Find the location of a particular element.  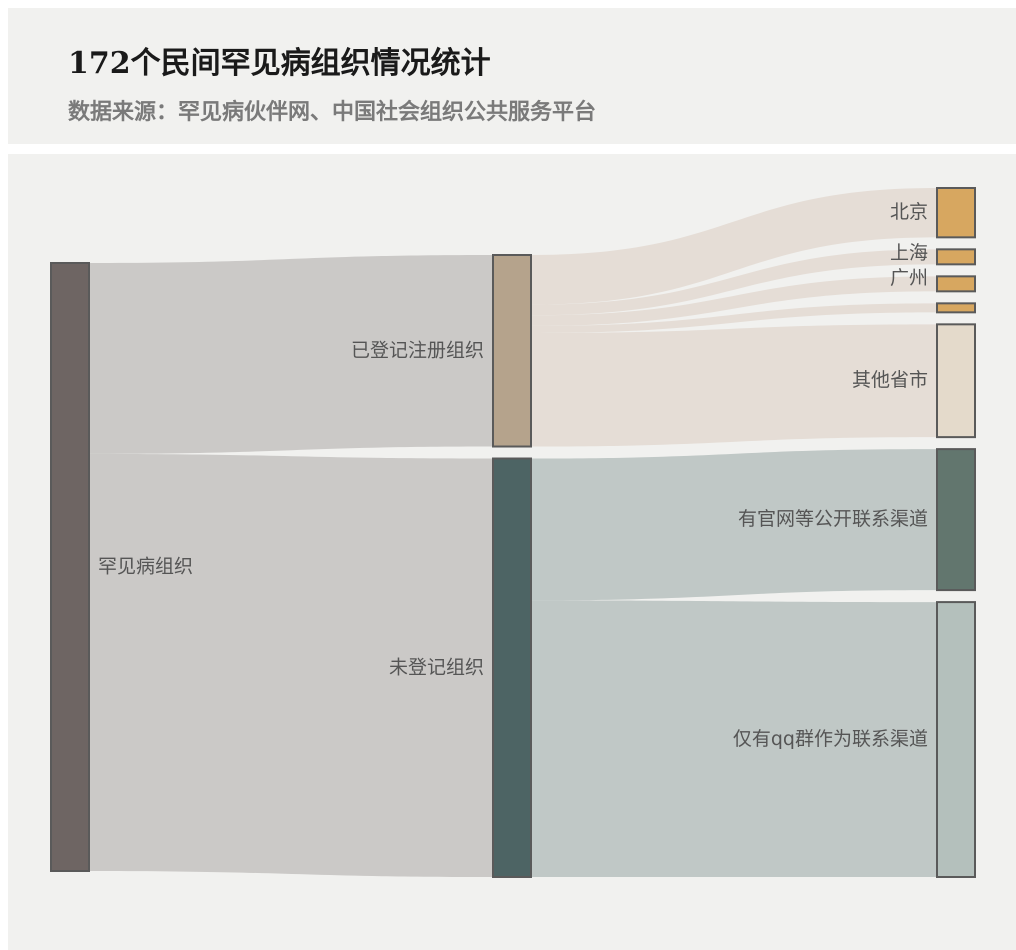

sankey-label-guangzhou: 广州 is located at coordinates (909, 278).